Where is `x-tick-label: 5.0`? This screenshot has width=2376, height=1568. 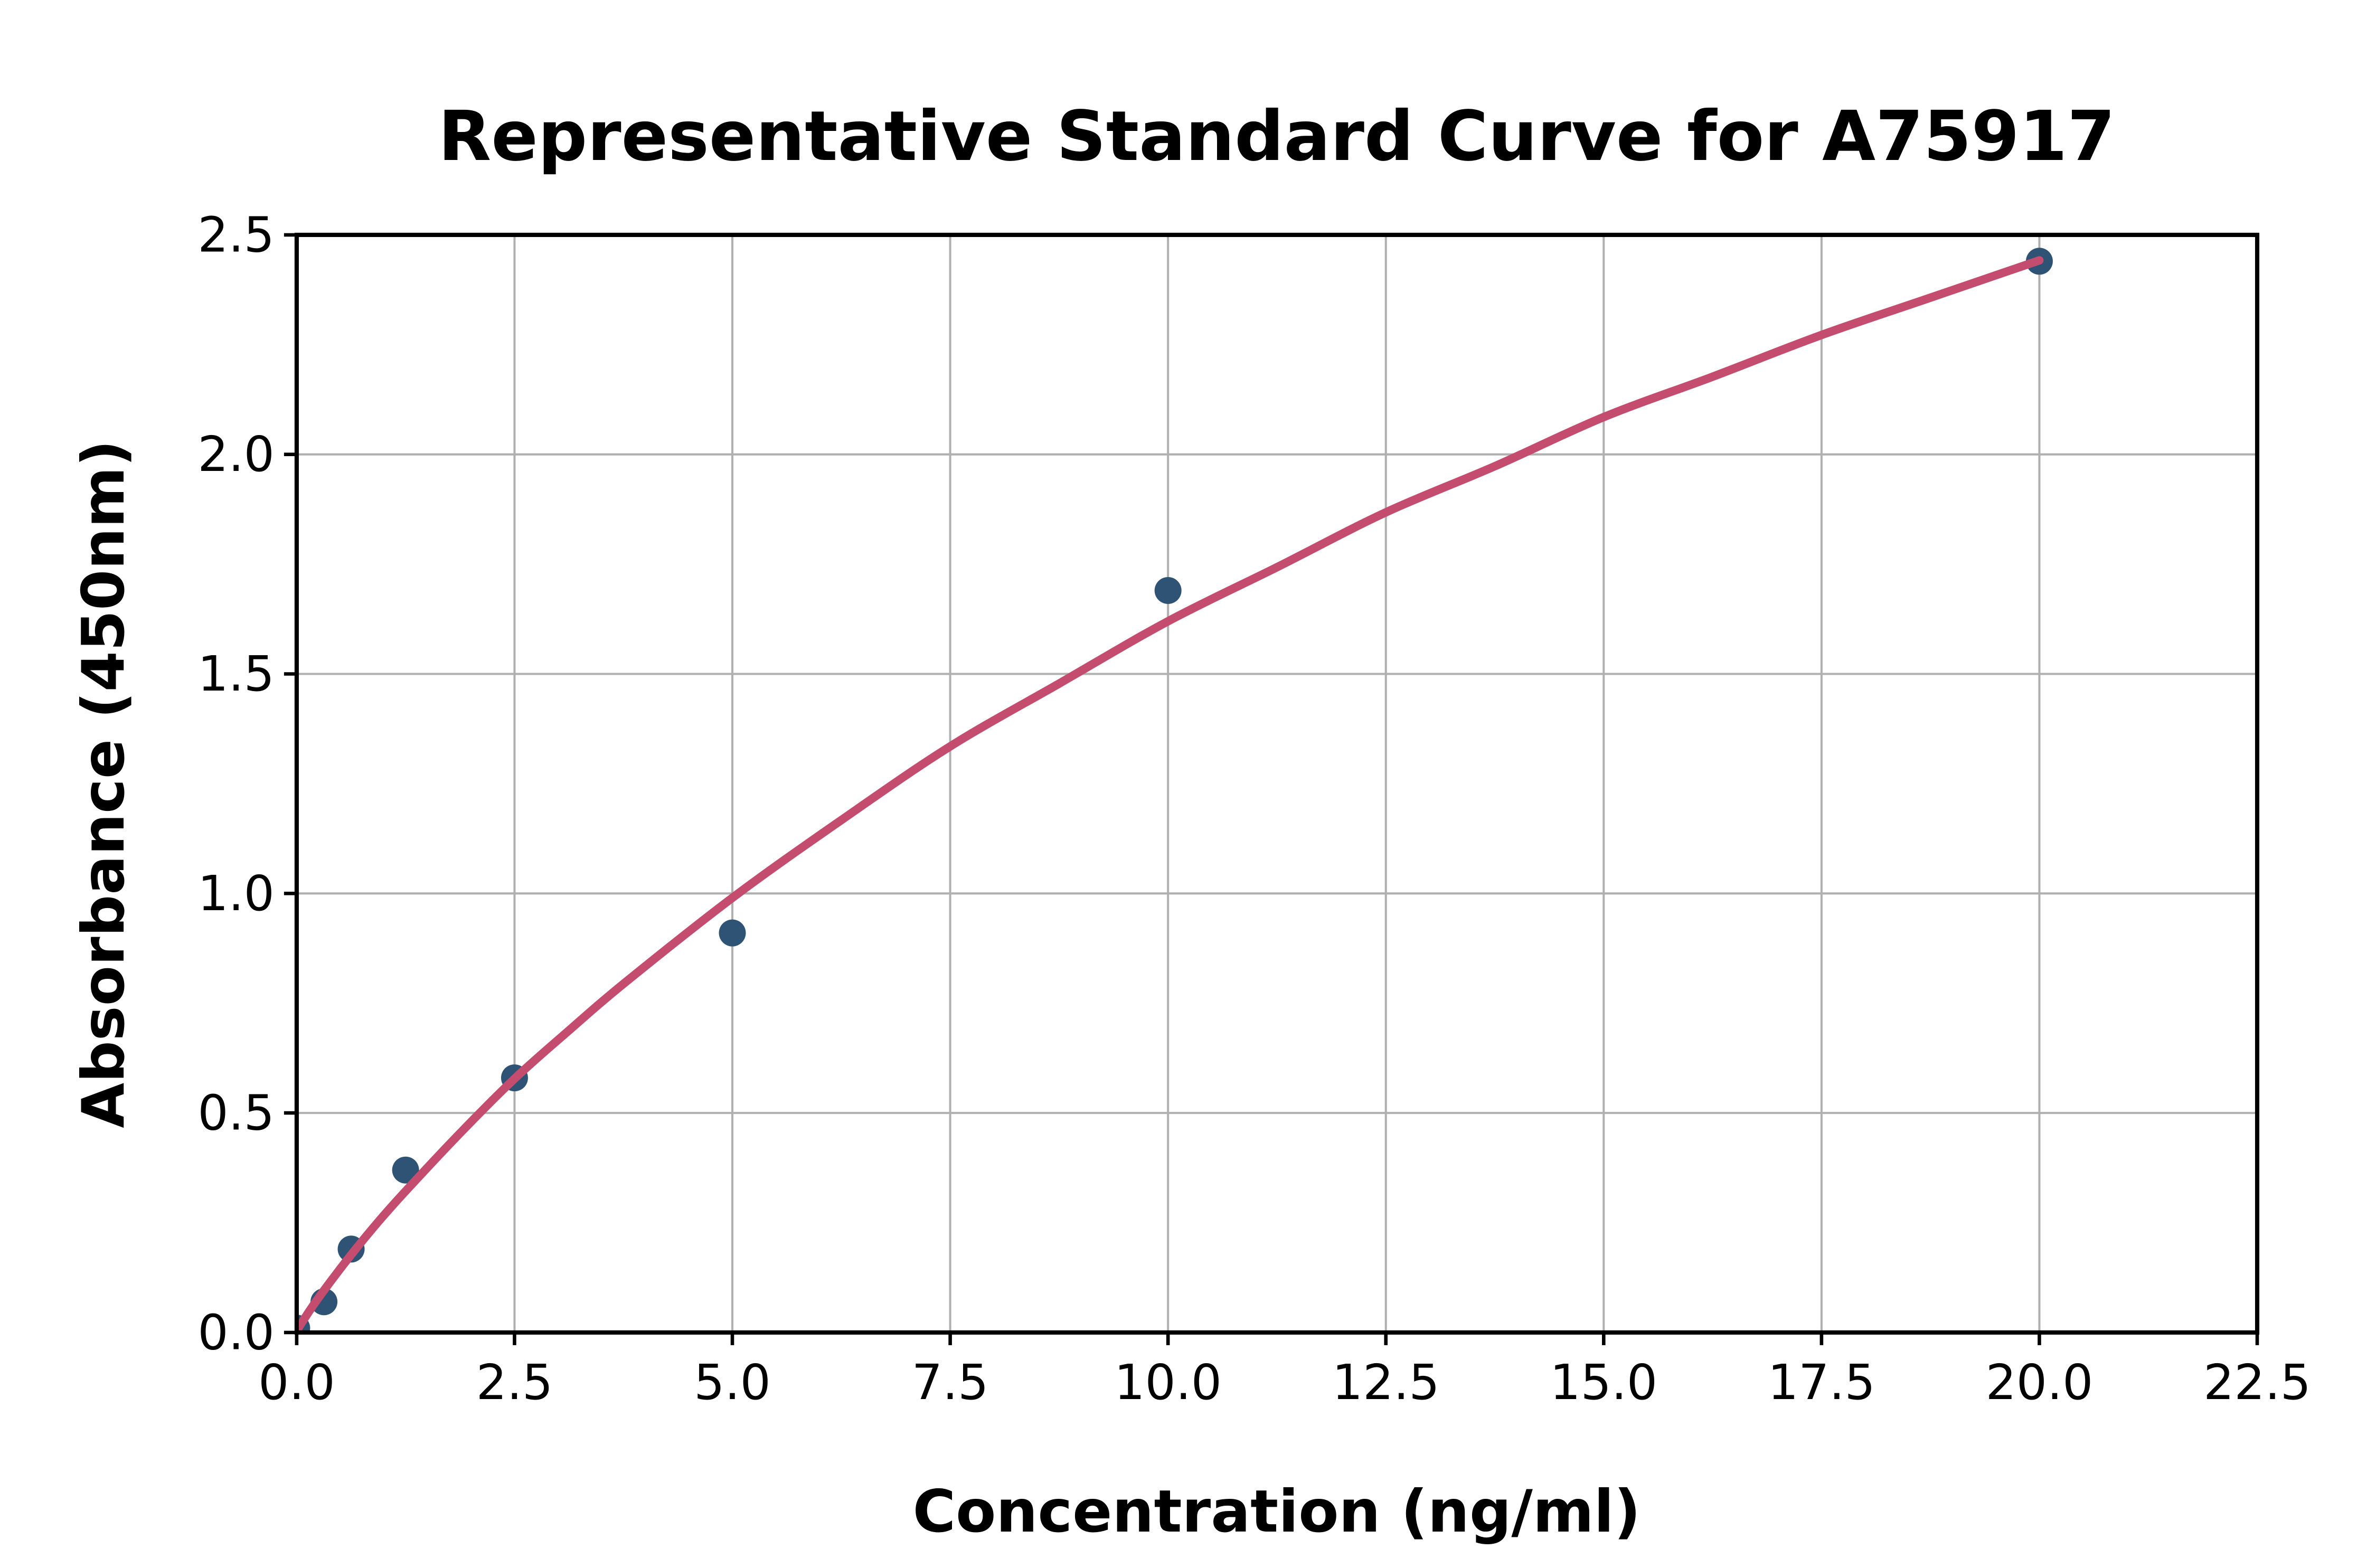
x-tick-label: 5.0 is located at coordinates (733, 1383).